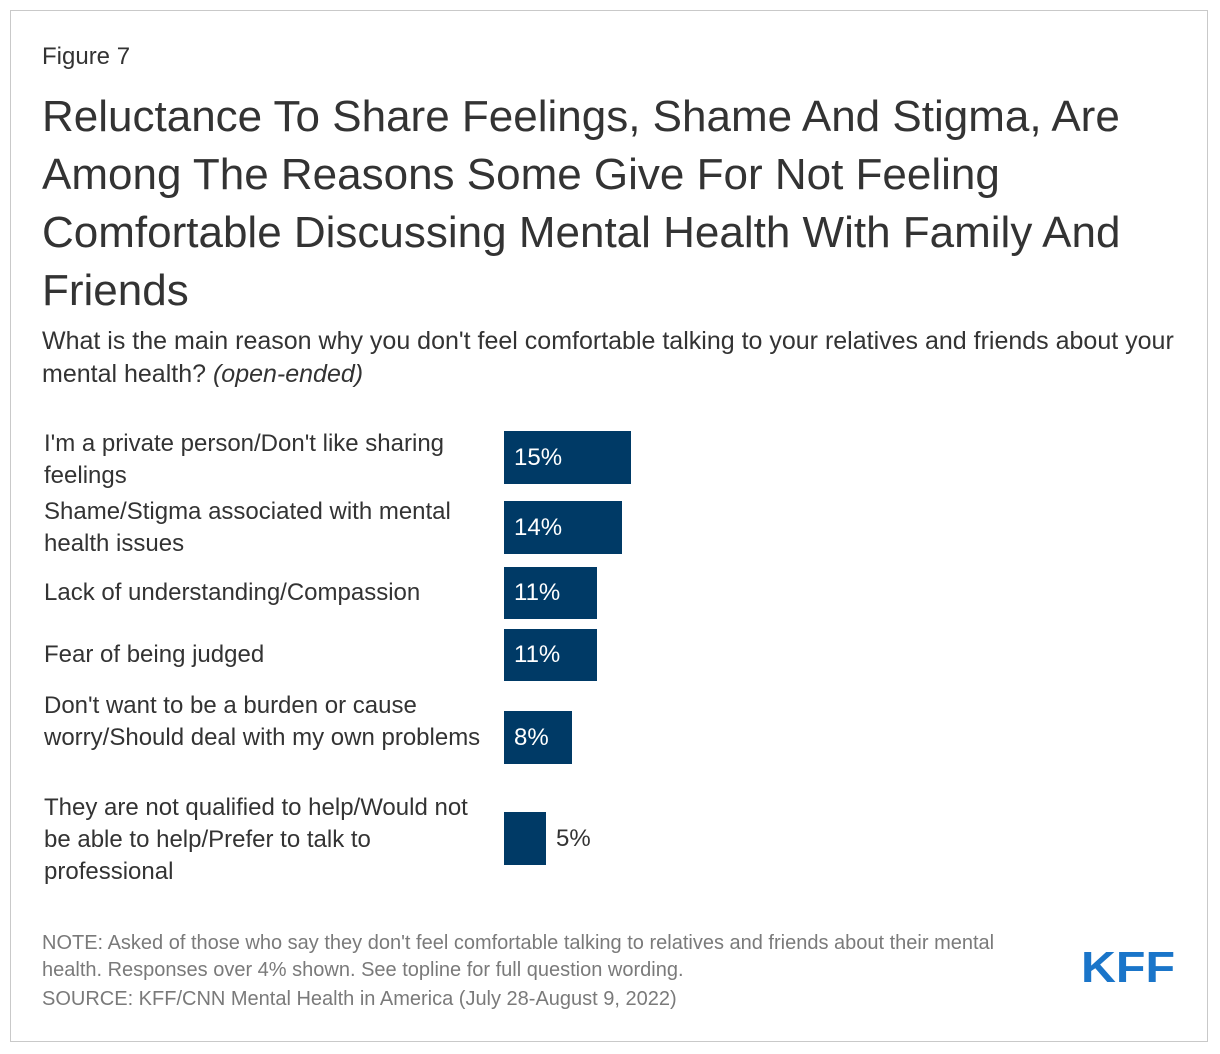 The width and height of the screenshot is (1220, 1054). What do you see at coordinates (86, 56) in the screenshot?
I see `figure-label: Figure 7` at bounding box center [86, 56].